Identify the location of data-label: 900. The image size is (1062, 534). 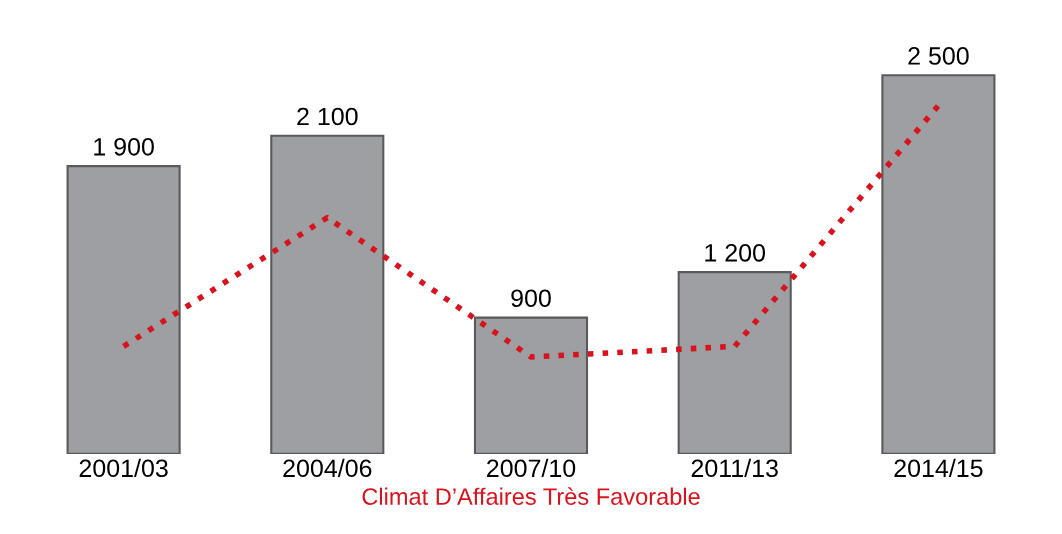
(531, 298).